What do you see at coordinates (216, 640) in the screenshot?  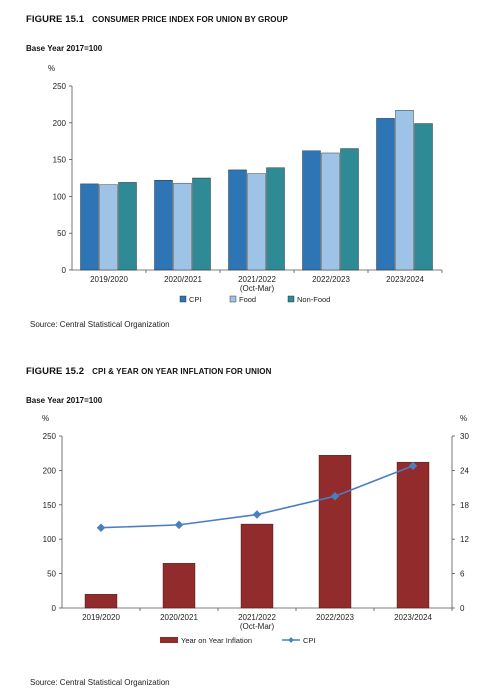 I see `legend-label-year-on-year-inflation: Year on Year Inflation` at bounding box center [216, 640].